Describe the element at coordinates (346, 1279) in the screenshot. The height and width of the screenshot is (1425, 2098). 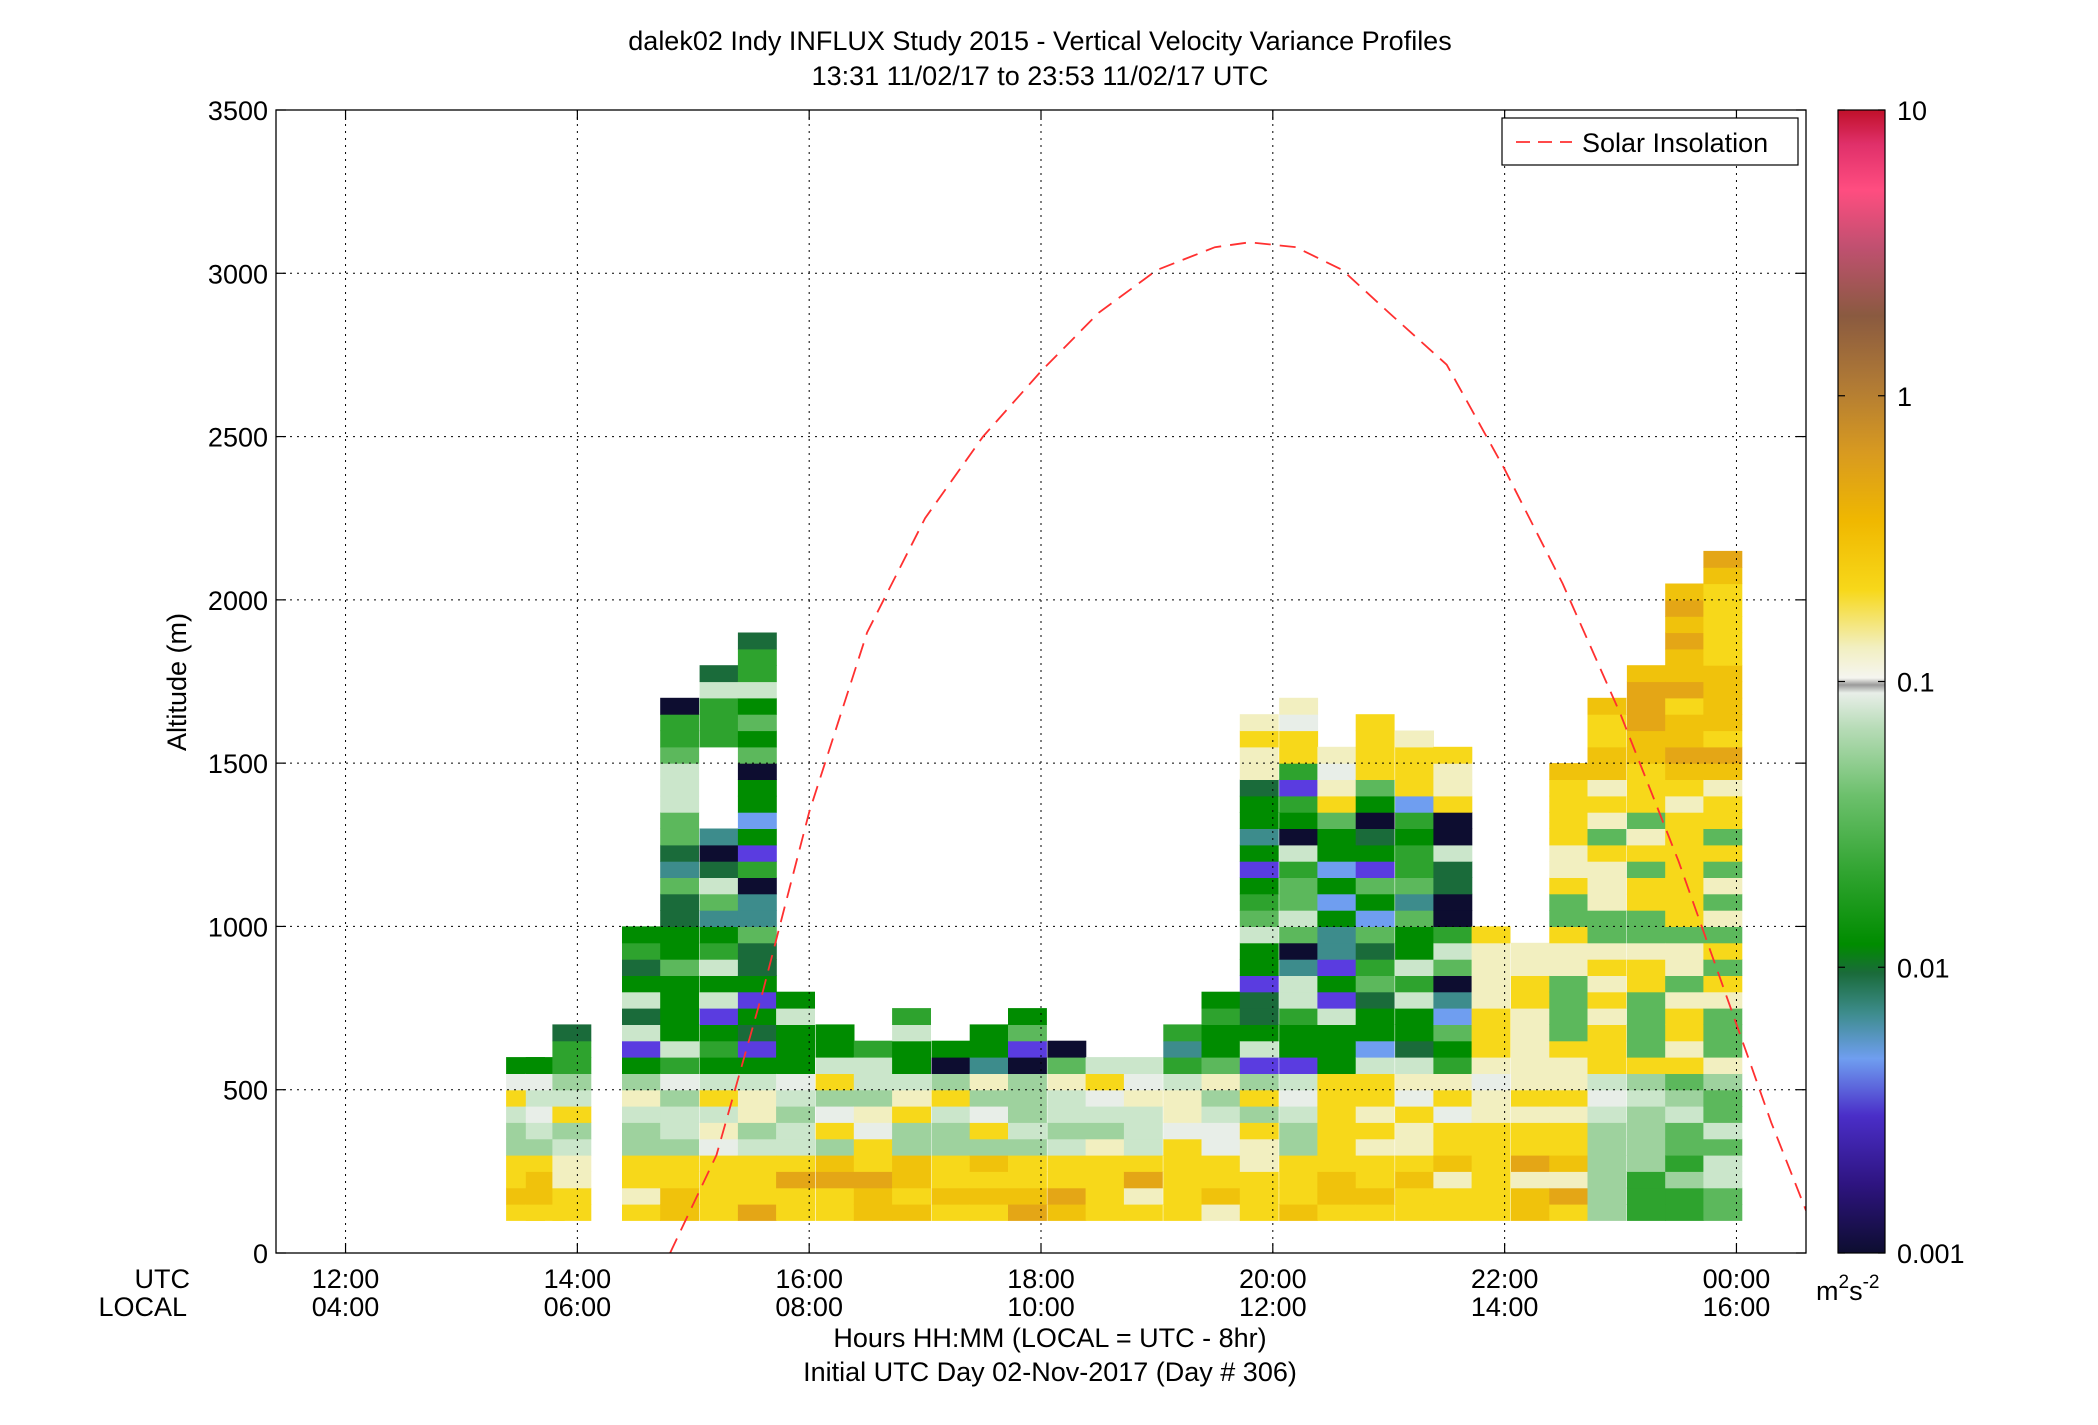
I see `x-tick-label-utc: 12:00` at that location.